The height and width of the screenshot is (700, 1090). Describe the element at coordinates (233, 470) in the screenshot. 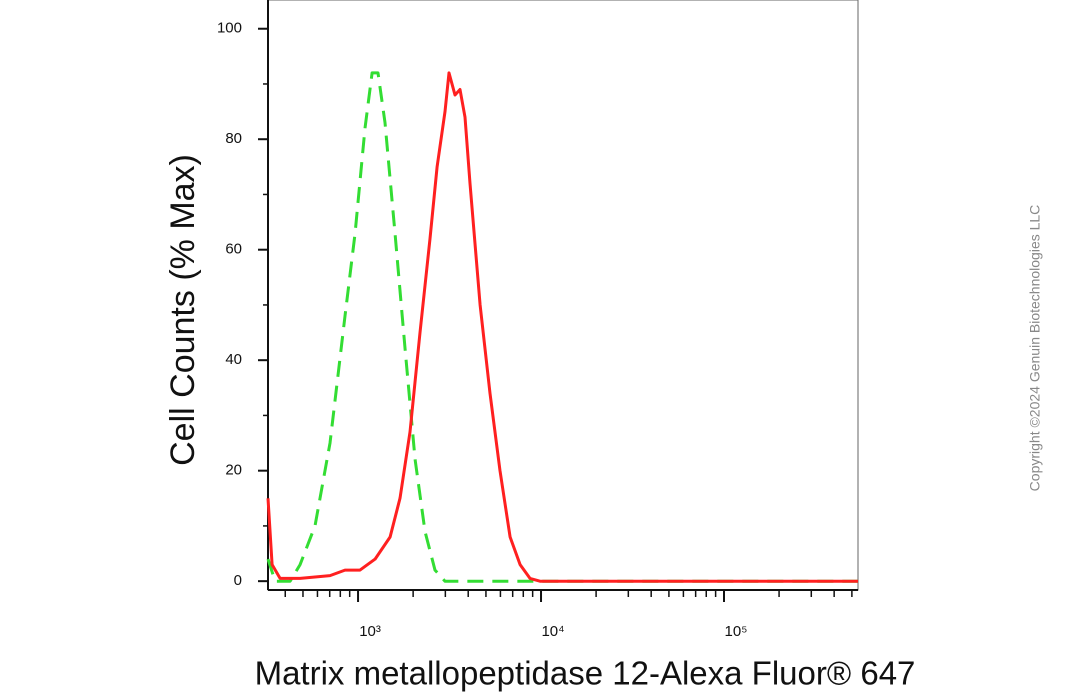

I see `y-tick-label: 20` at that location.